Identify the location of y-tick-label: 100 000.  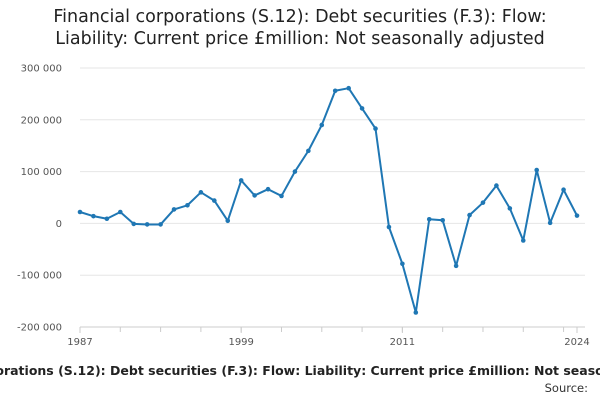
(41, 172).